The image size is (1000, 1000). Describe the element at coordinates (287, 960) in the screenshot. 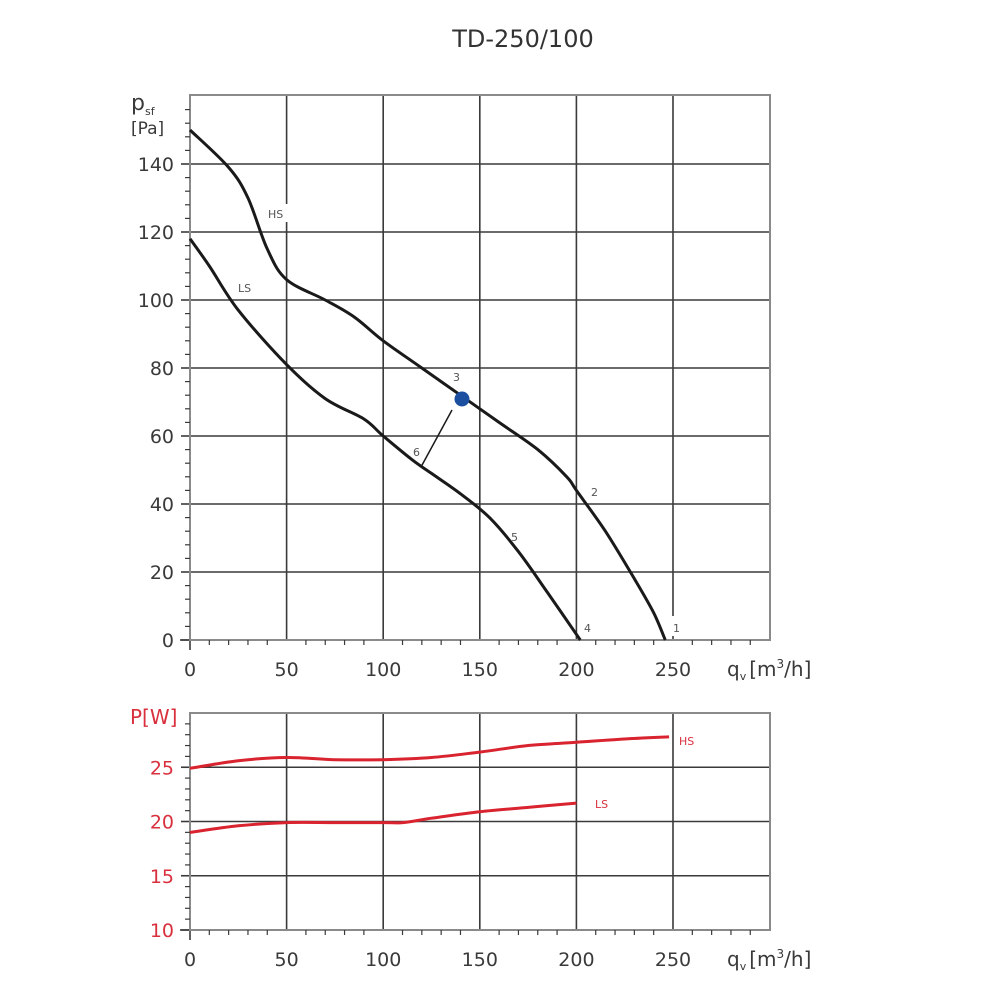

I see `power-x-tick-label: 50` at that location.